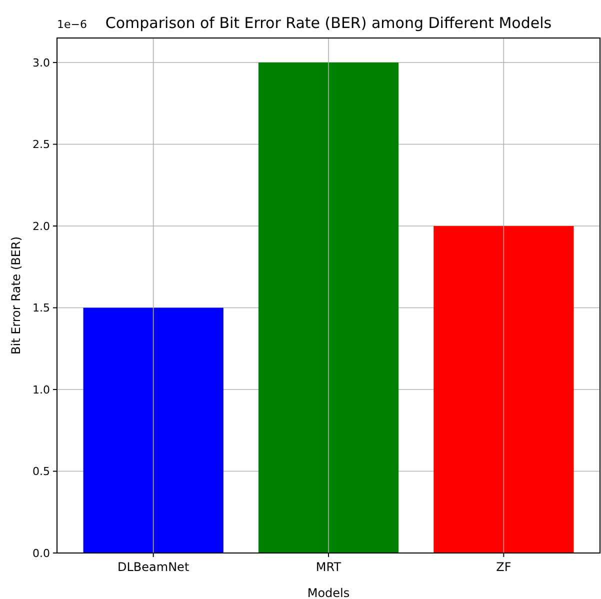 The image size is (601, 599). What do you see at coordinates (154, 567) in the screenshot?
I see `x-tick-label: DLBeamNet` at bounding box center [154, 567].